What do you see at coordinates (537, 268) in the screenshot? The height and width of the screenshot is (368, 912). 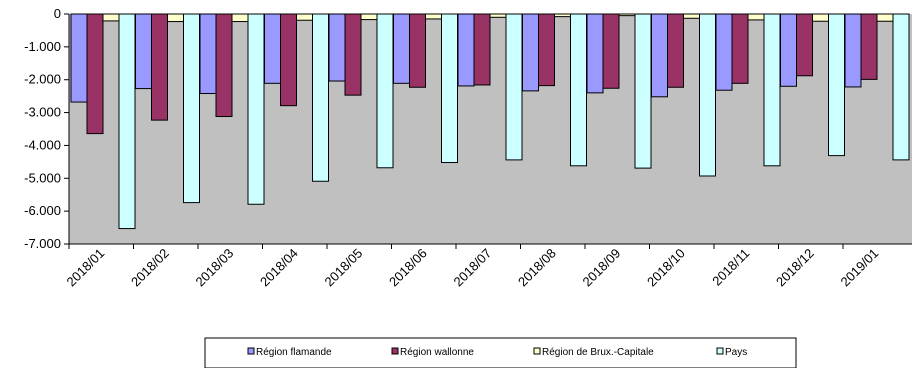 I see `x-tick-label: 2018/08` at bounding box center [537, 268].